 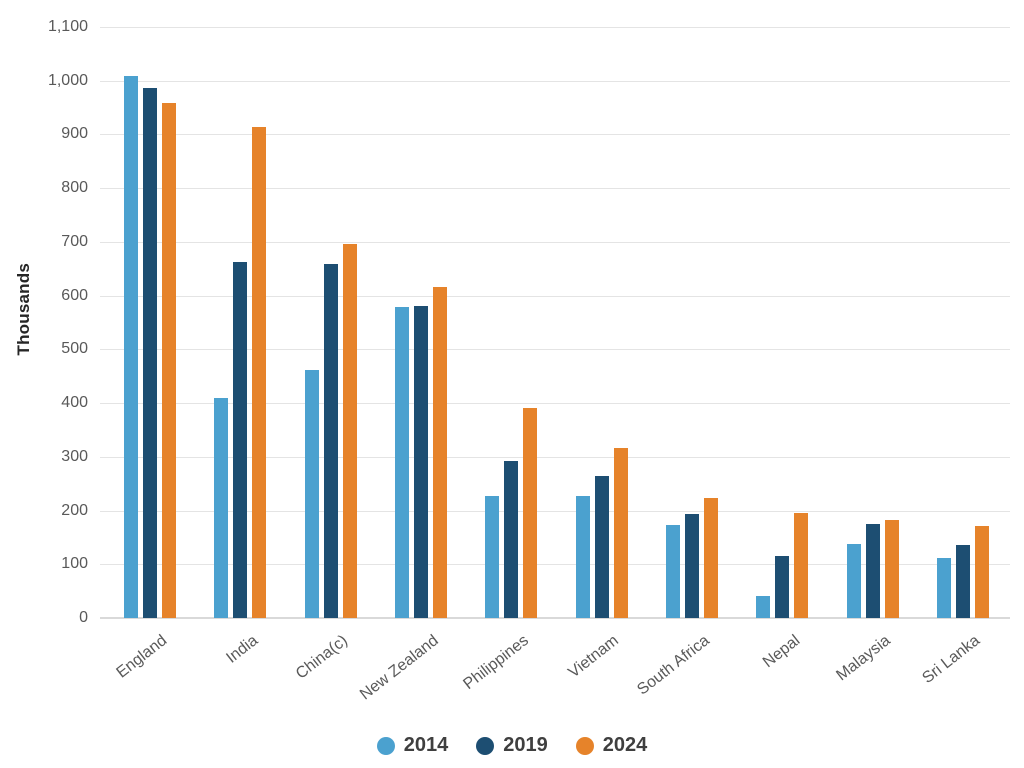 I want to click on y-tick-label-500: 500, so click(x=74, y=349).